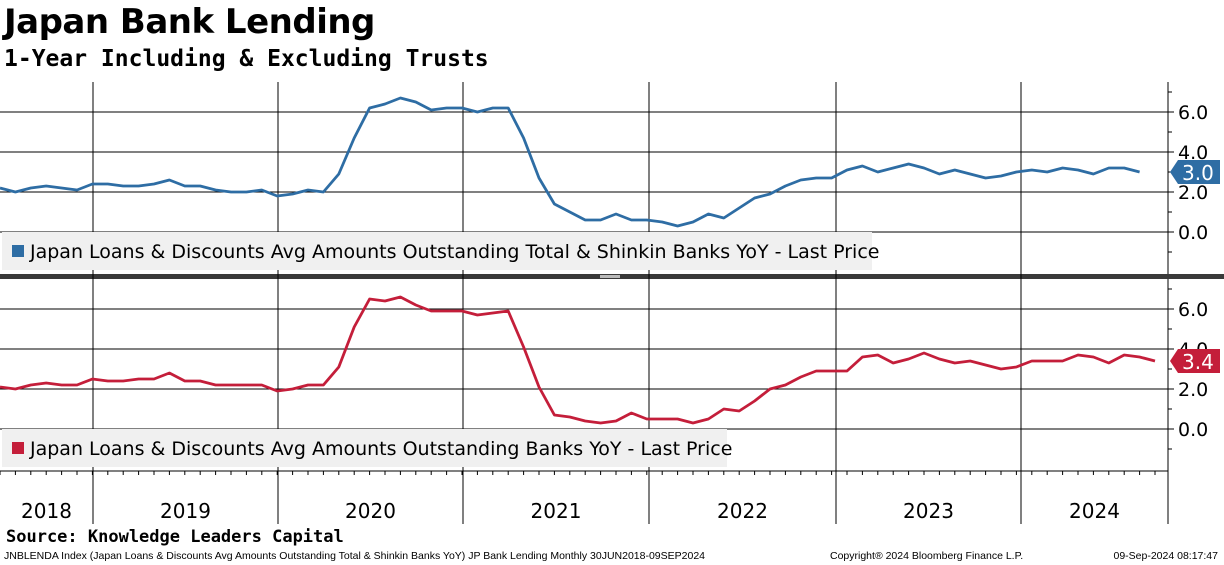 The height and width of the screenshot is (565, 1224). What do you see at coordinates (1193, 430) in the screenshot?
I see `y-tick-label-p2-3: 0.0` at bounding box center [1193, 430].